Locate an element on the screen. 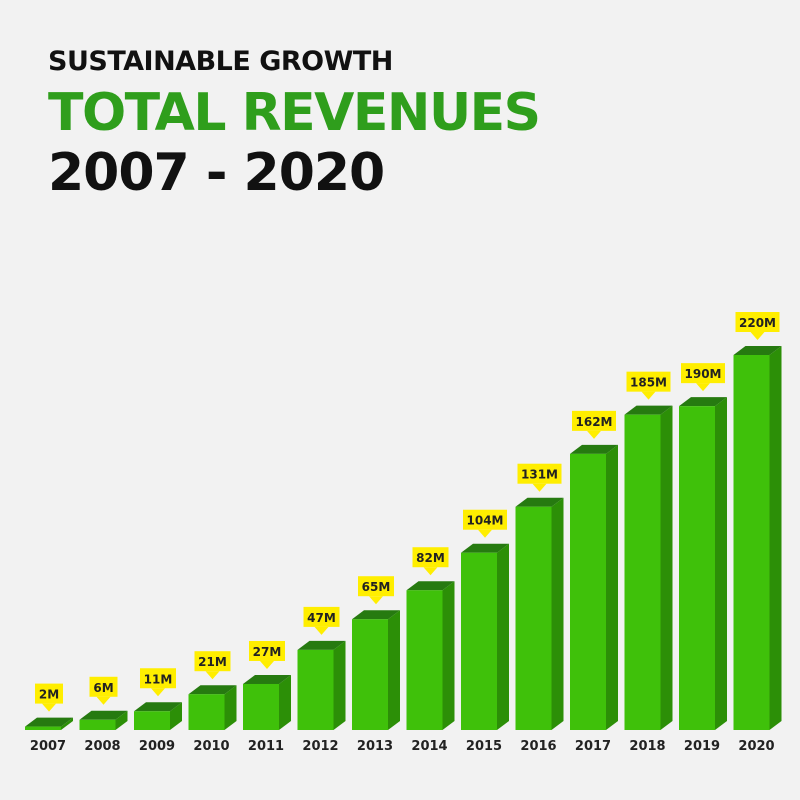 The image size is (800, 800). data-label: 190M is located at coordinates (703, 374).